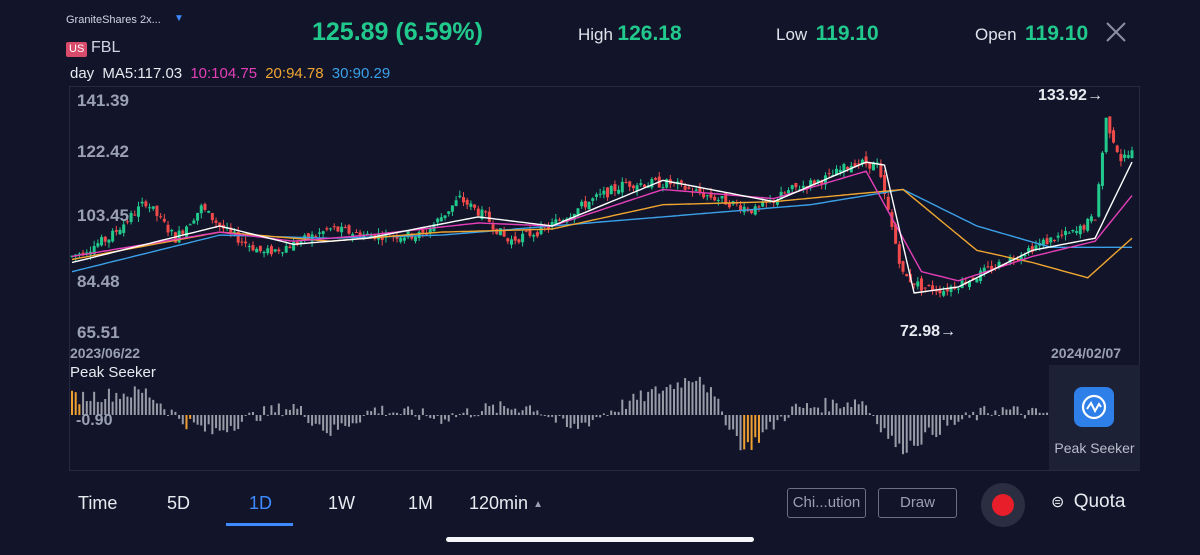  I want to click on ma30-value: 30:90.29, so click(361, 73).